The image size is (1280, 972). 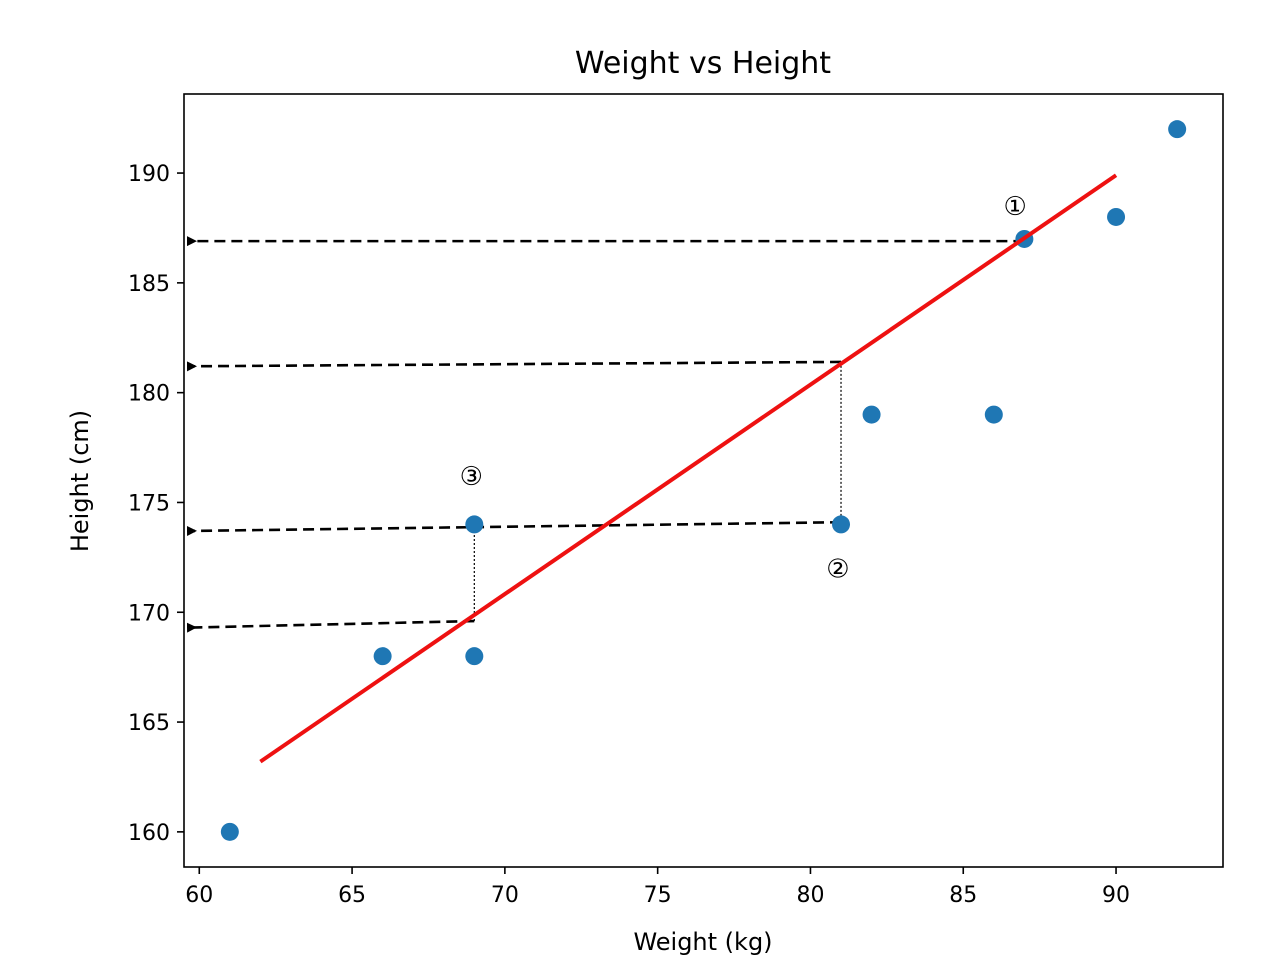 I want to click on x-tick-label: 70, so click(x=505, y=895).